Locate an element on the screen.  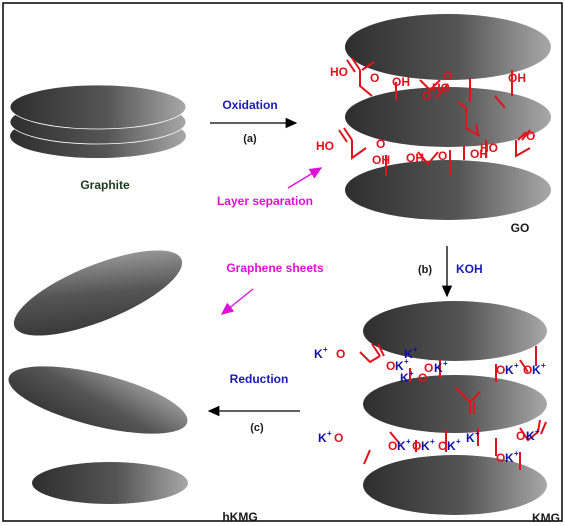
kmg-o-6: O is located at coordinates (527, 370).